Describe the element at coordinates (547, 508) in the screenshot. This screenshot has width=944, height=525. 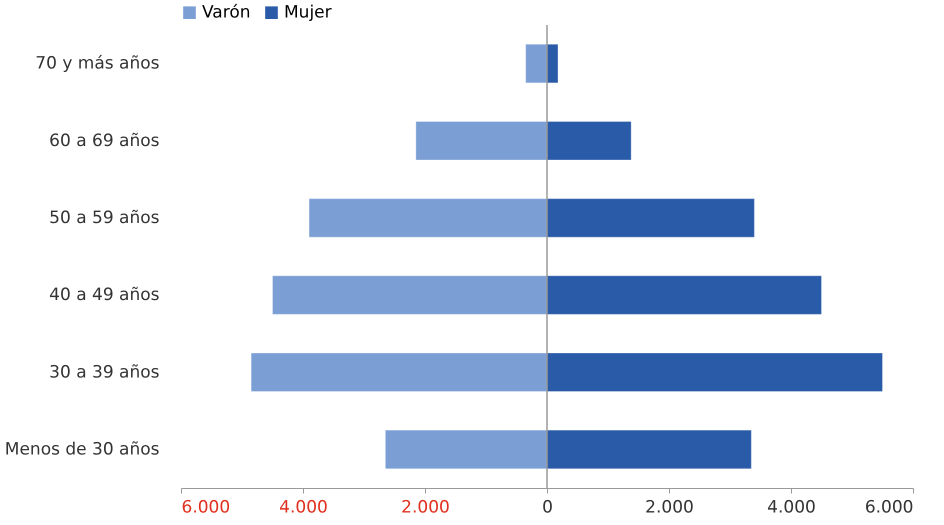
I see `x-tick-label: 0` at that location.